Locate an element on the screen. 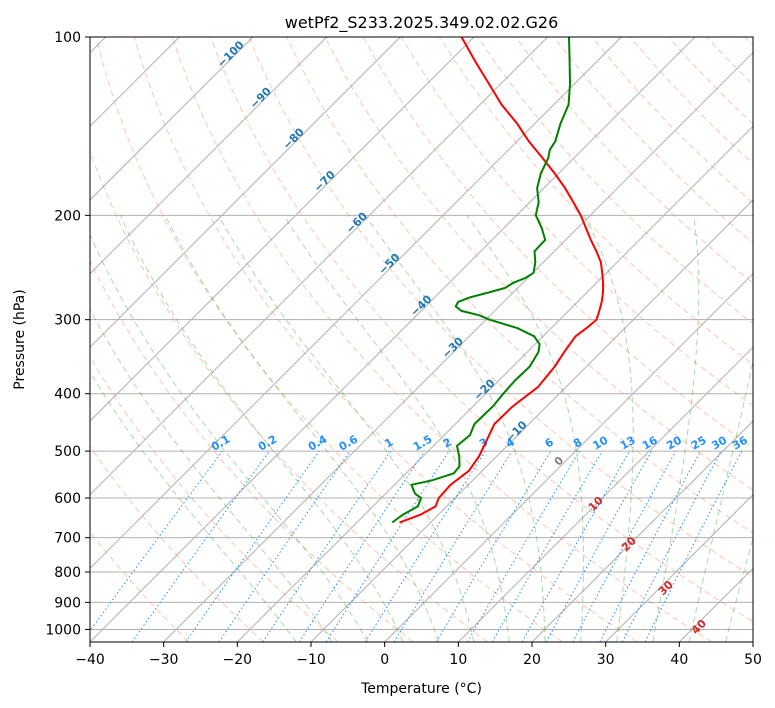 The image size is (775, 708). mixing-ratio-label: 10 is located at coordinates (601, 442).